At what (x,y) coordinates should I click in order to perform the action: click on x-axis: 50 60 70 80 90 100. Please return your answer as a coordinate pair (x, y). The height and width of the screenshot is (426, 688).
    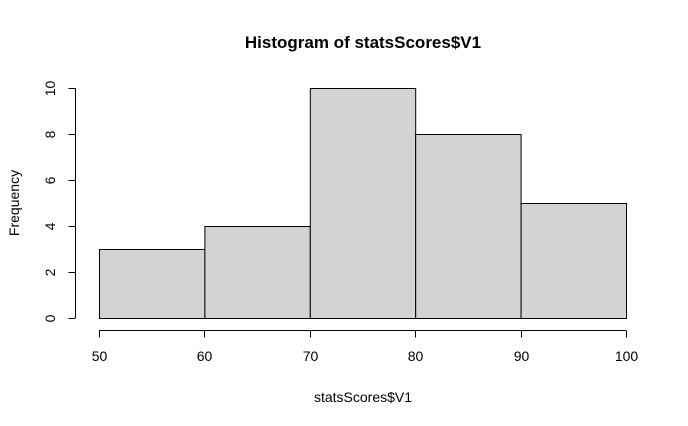
    Looking at the image, I should click on (365, 347).